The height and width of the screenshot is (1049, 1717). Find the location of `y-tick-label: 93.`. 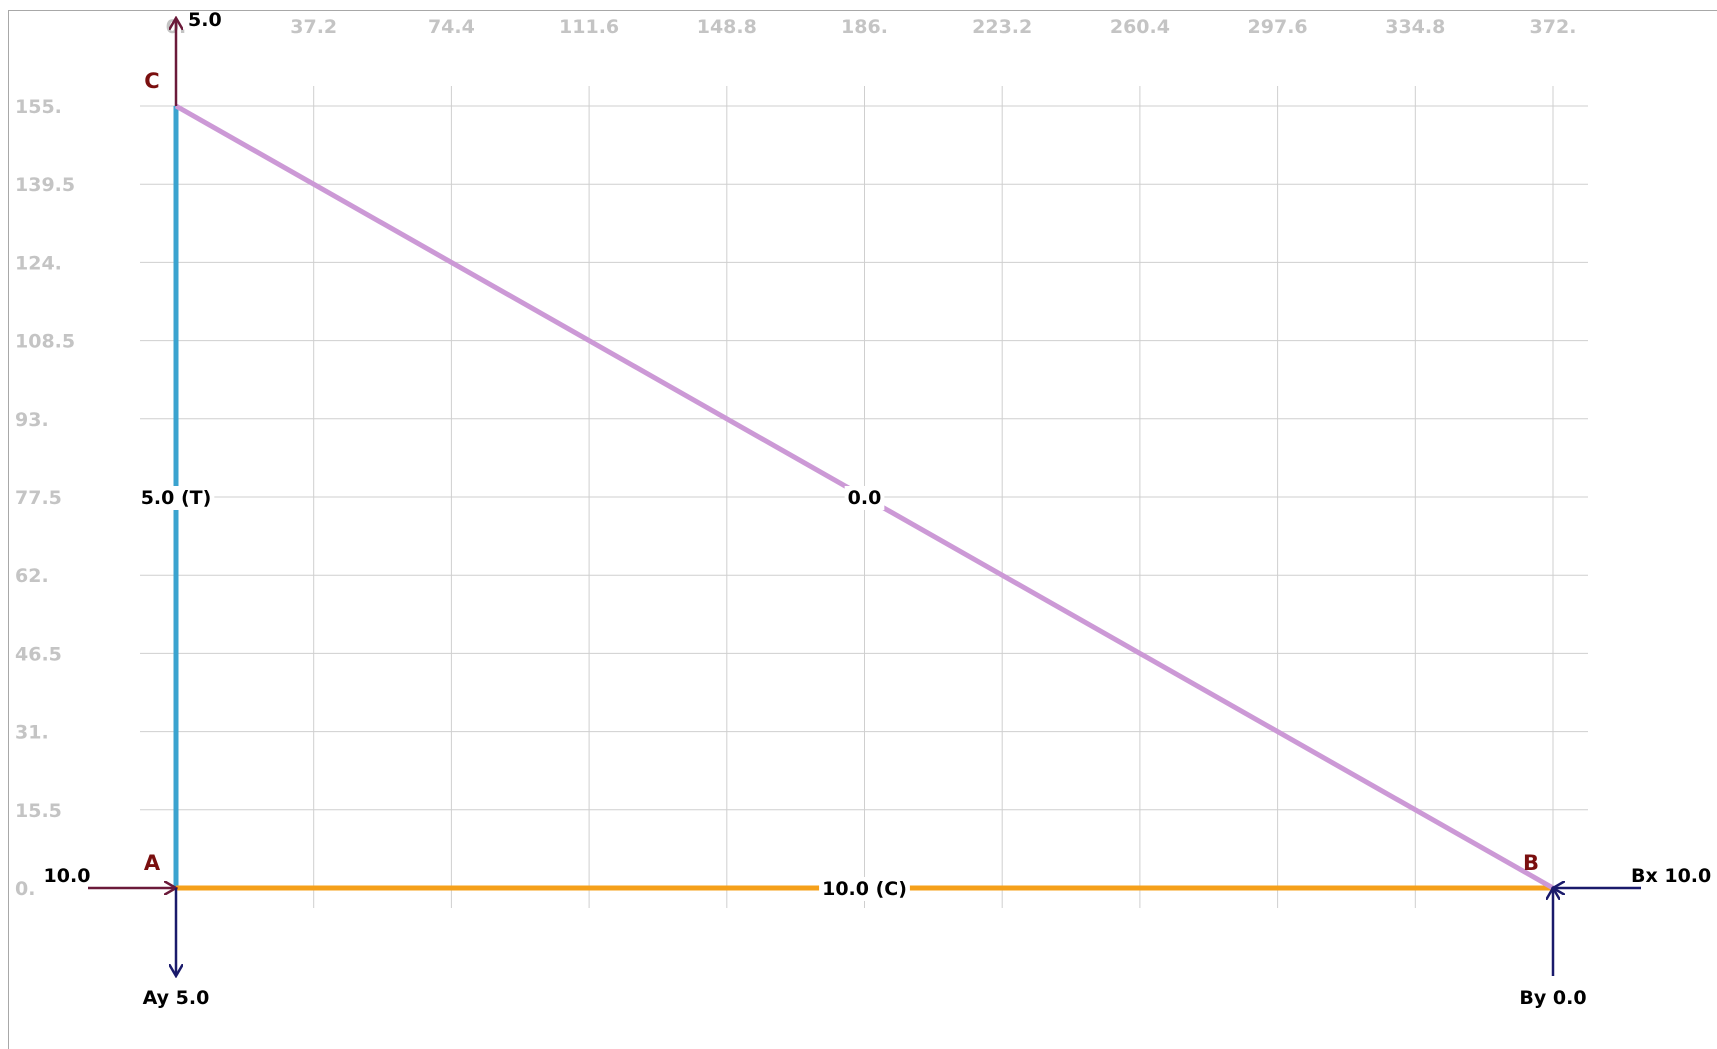

y-tick-label: 93. is located at coordinates (32, 420).